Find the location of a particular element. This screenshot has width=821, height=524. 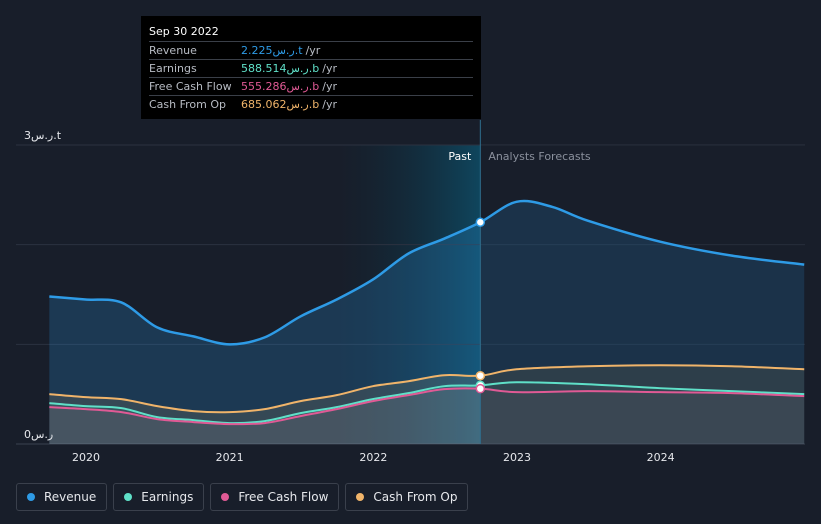

series-line-free-cash-flow is located at coordinates (427, 406).